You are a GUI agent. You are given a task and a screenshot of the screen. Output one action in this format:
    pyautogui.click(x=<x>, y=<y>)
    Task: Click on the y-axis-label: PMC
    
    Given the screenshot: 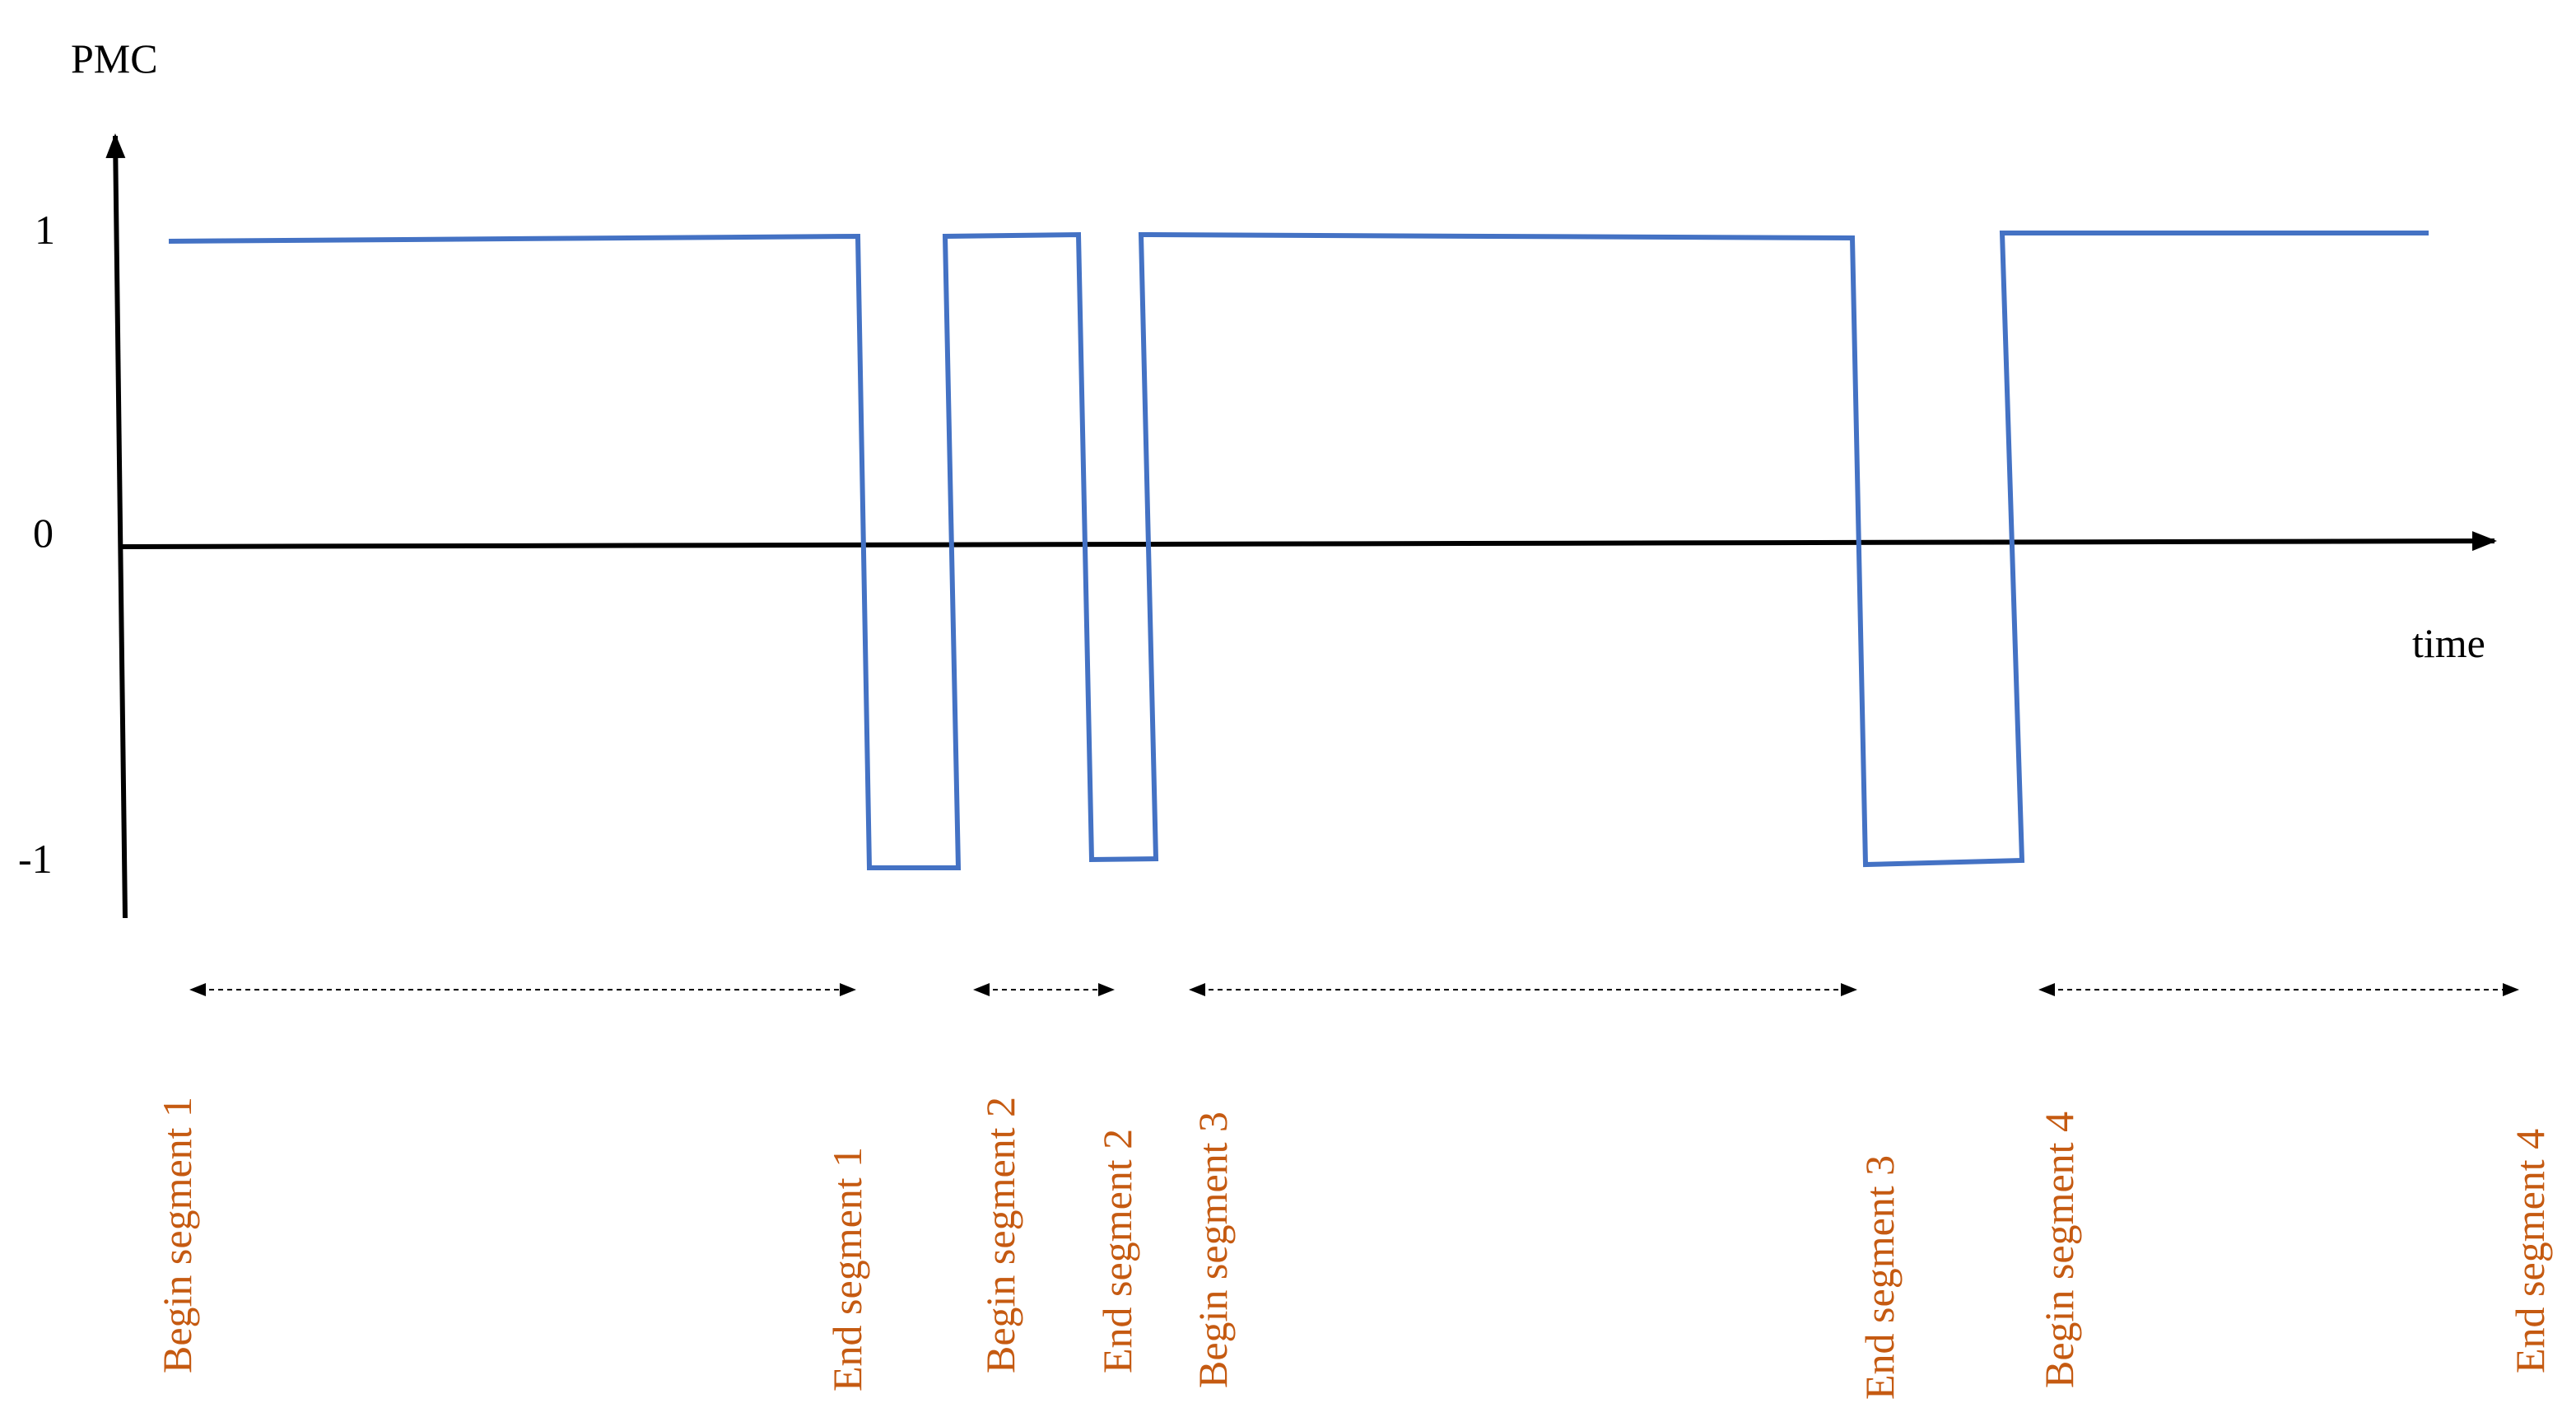 What is the action you would take?
    pyautogui.click(x=114, y=58)
    